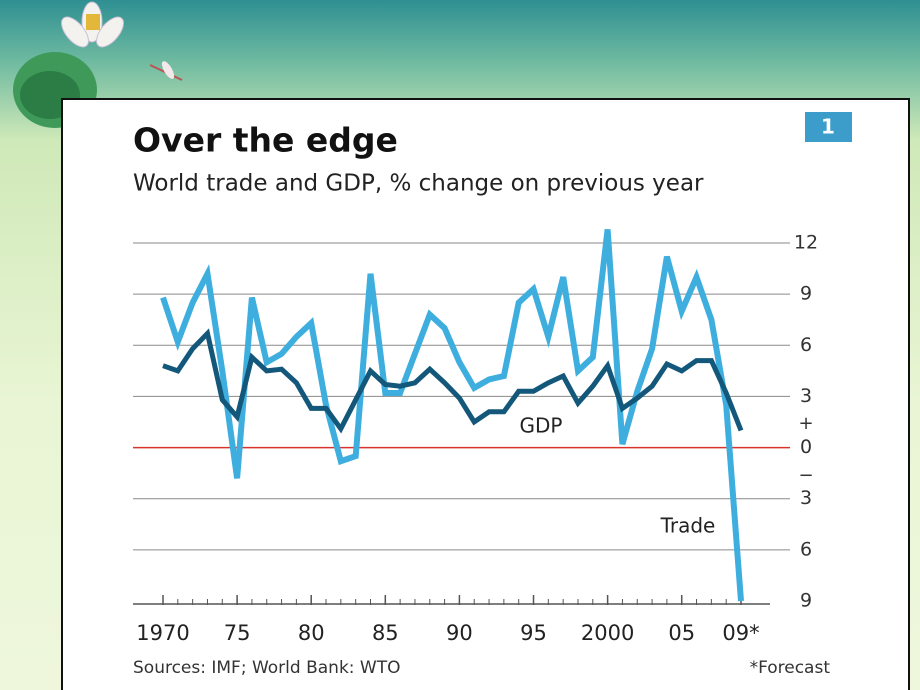  What do you see at coordinates (805, 423) in the screenshot?
I see `axis-sign: +` at bounding box center [805, 423].